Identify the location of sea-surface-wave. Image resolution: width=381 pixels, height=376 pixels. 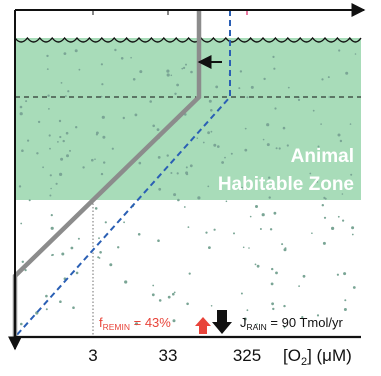
(188, 39).